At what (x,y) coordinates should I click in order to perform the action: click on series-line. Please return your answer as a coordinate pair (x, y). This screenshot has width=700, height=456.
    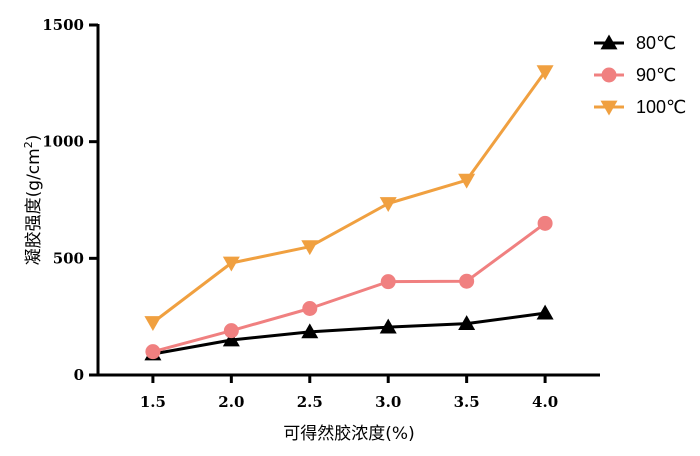
    Looking at the image, I should click on (349, 333).